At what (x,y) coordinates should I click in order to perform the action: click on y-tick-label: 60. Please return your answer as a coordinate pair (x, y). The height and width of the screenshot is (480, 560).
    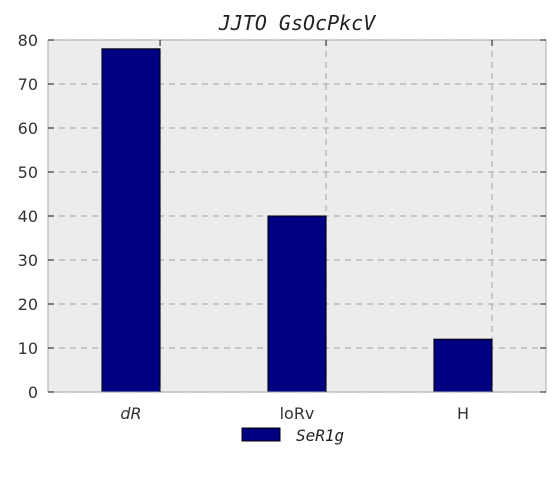
    Looking at the image, I should click on (28, 128).